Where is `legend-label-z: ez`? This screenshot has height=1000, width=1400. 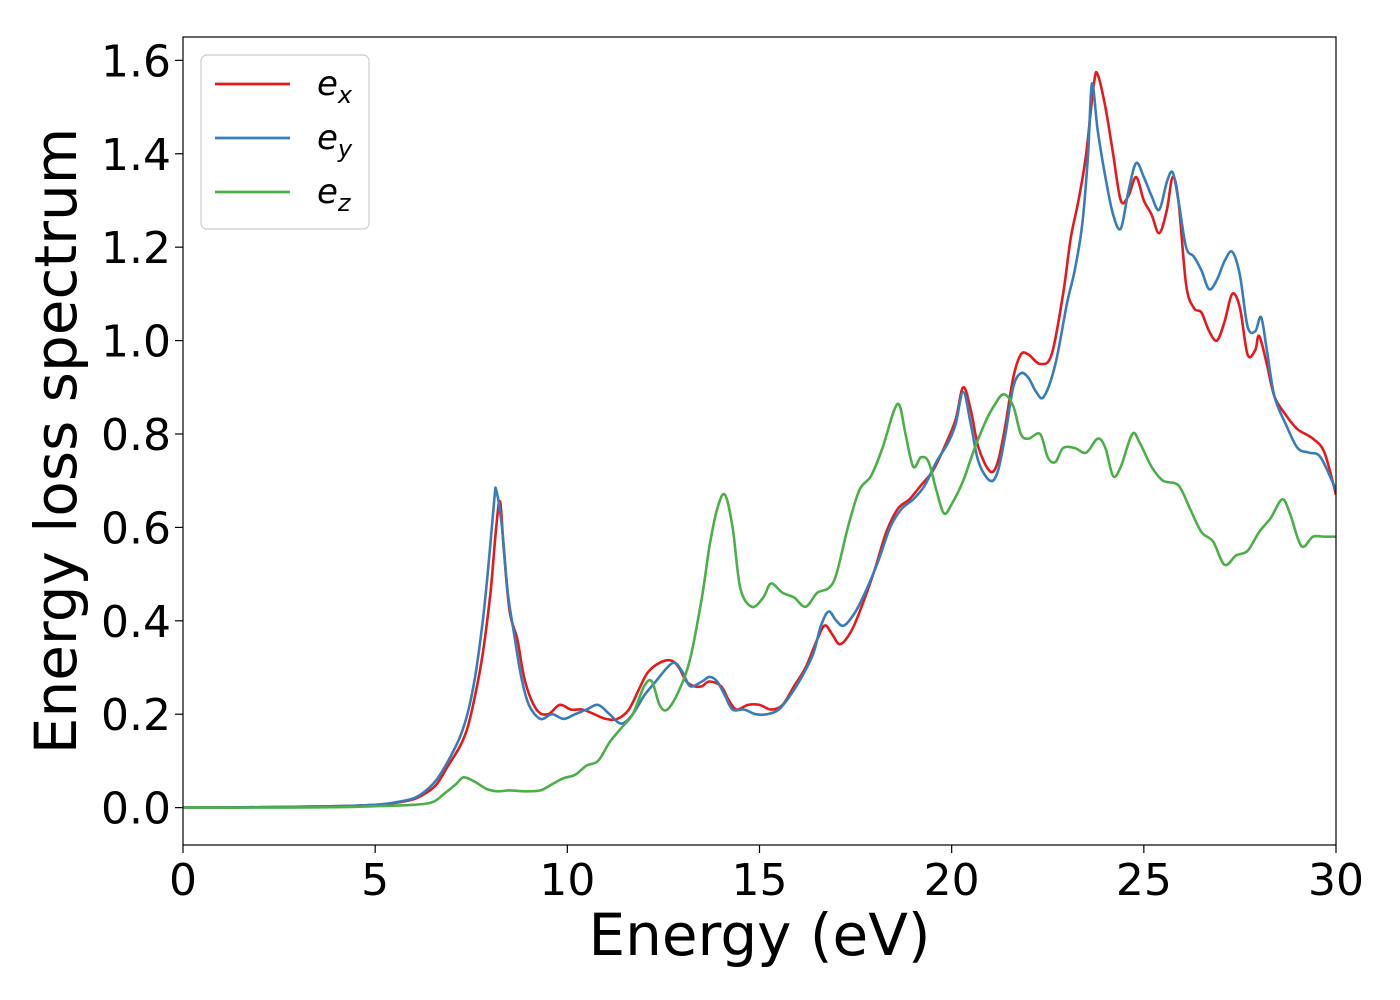 legend-label-z: ez is located at coordinates (334, 194).